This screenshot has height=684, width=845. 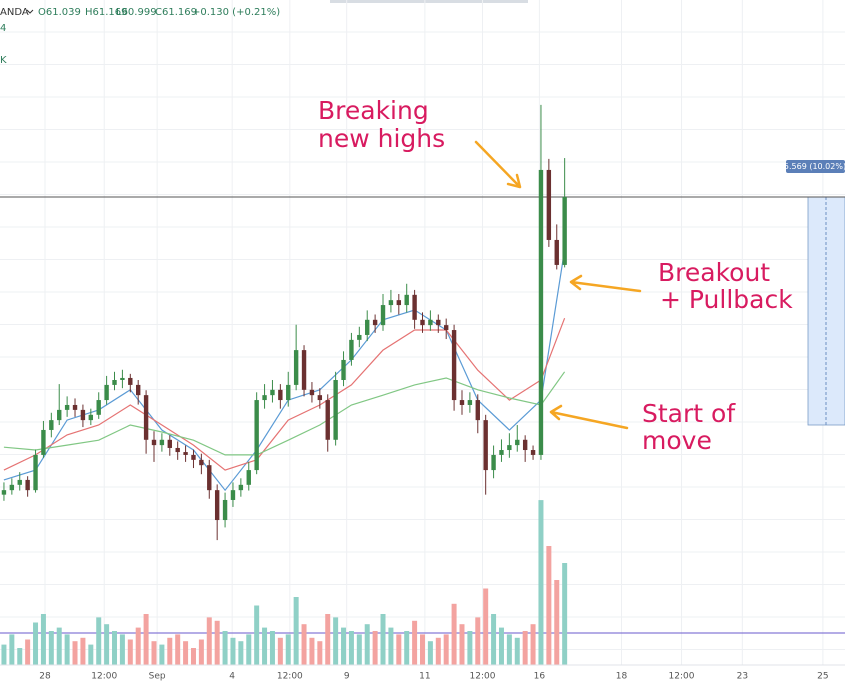 What do you see at coordinates (347, 677) in the screenshot?
I see `x-tick-label: 9` at bounding box center [347, 677].